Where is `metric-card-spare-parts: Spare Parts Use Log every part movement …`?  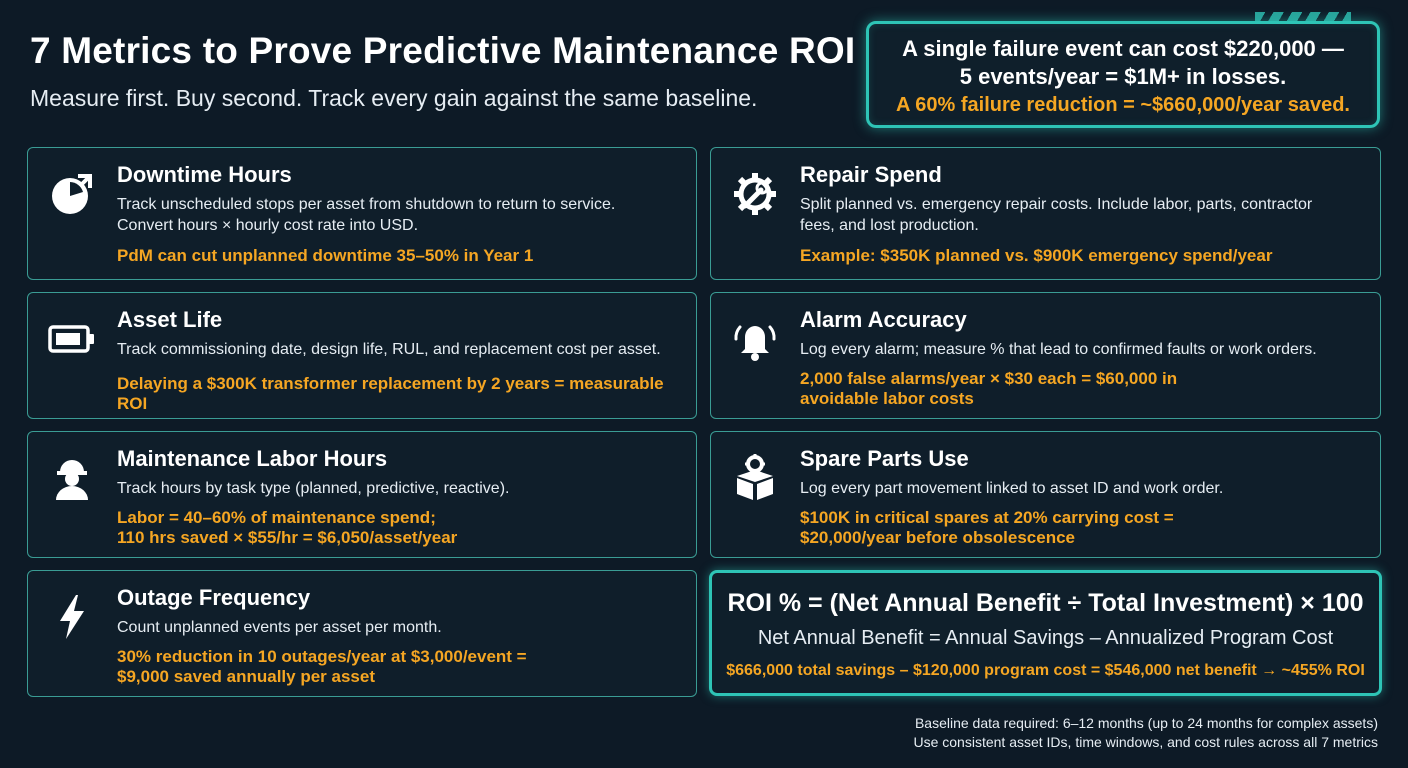
metric-card-spare-parts: Spare Parts Use Log every part movement … is located at coordinates (1045, 494).